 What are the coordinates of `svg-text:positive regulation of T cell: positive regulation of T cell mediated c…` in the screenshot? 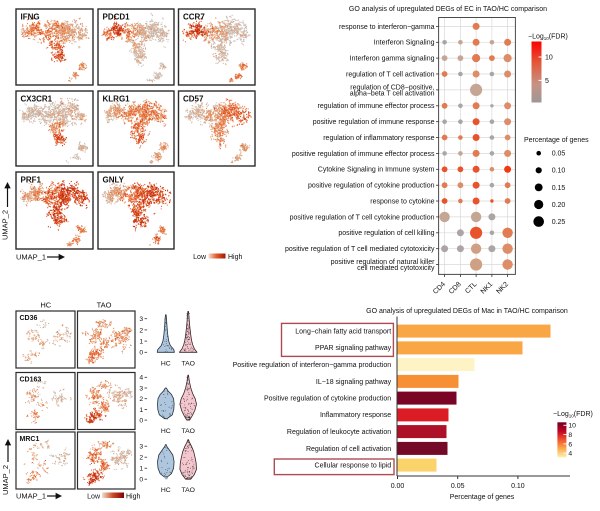 It's located at (360, 249).